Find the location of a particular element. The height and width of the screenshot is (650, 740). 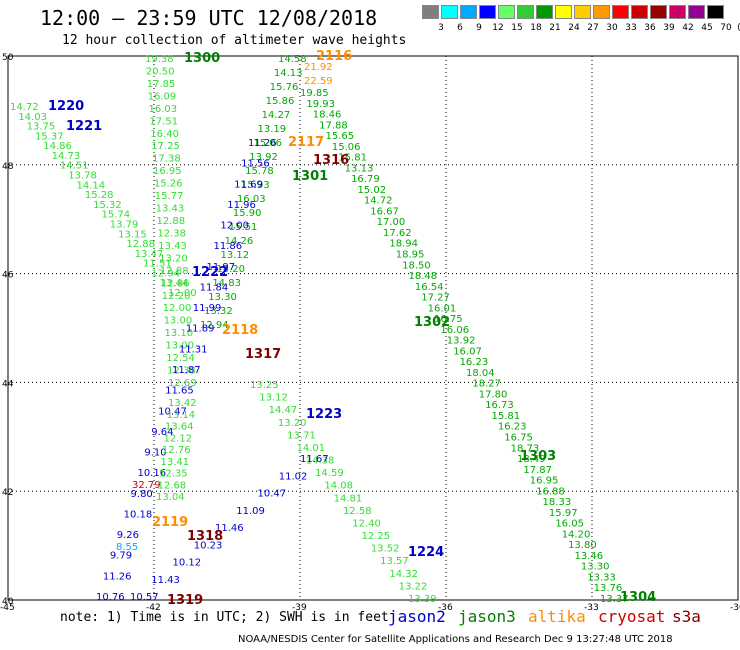

swh-value-label: 18.94 is located at coordinates (403, 244).